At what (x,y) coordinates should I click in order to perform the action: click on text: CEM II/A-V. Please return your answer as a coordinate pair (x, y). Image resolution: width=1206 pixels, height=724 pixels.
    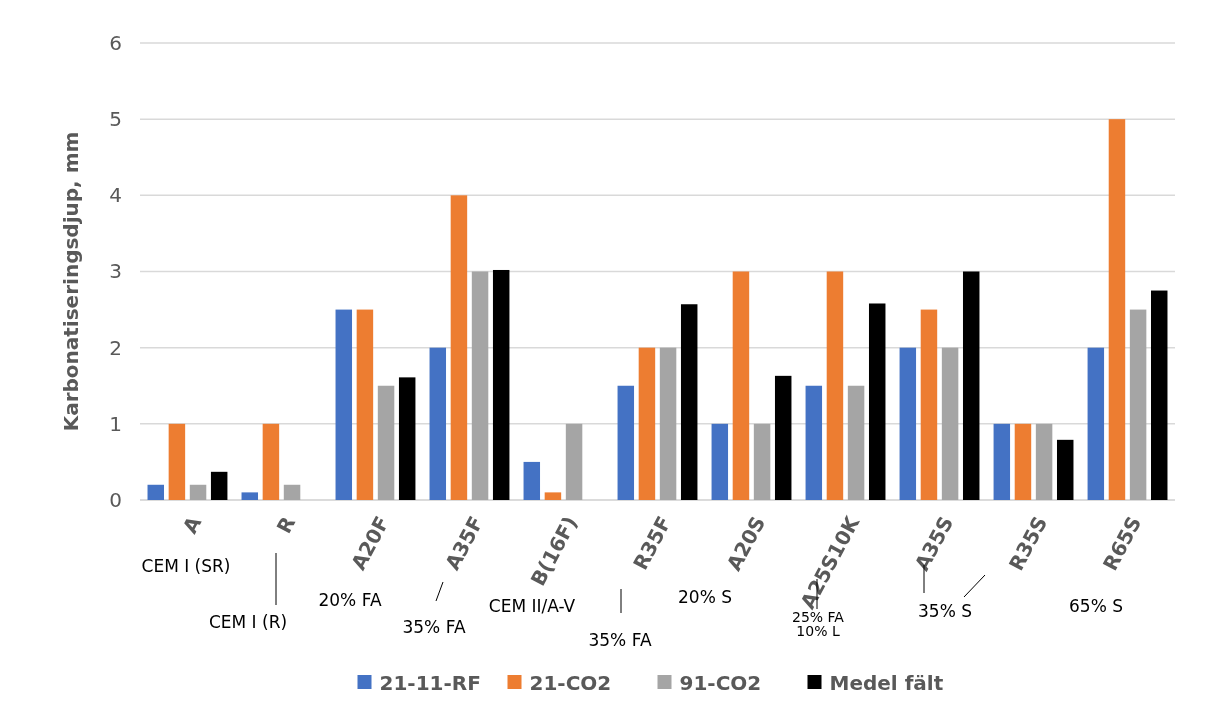
    Looking at the image, I should click on (532, 606).